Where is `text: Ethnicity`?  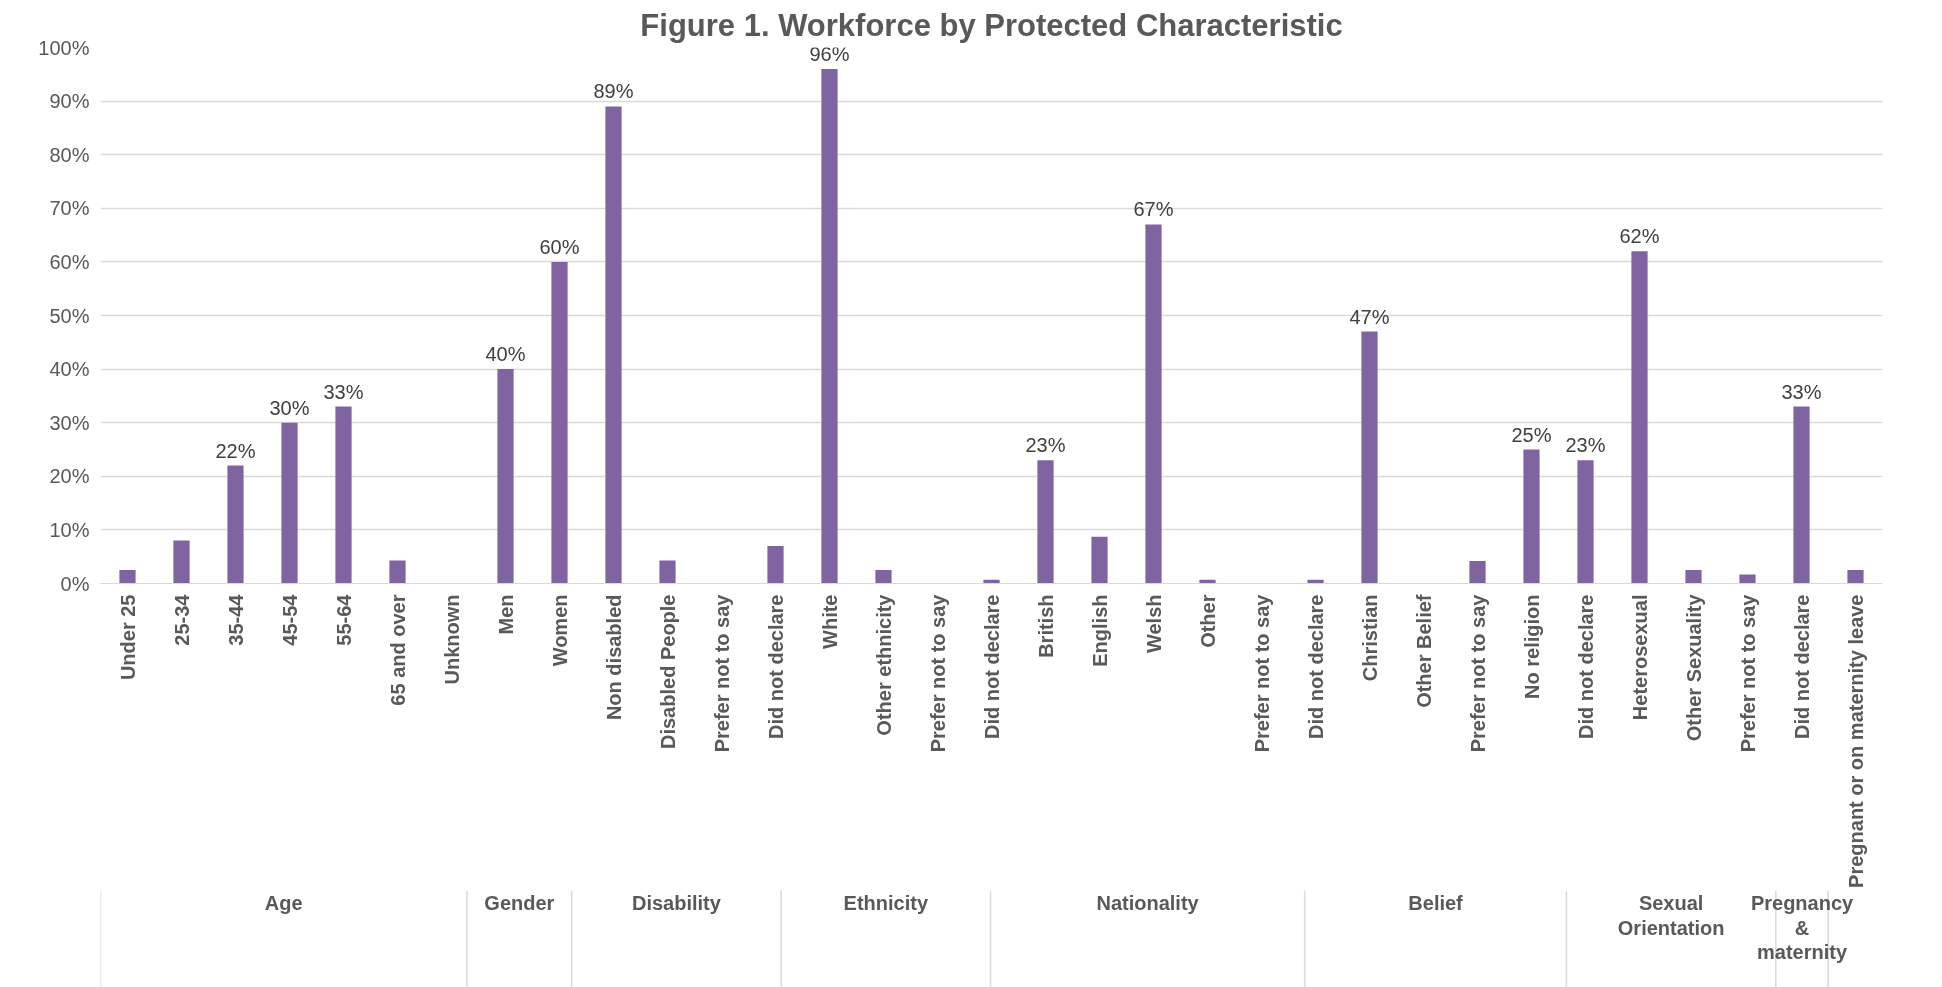
text: Ethnicity is located at coordinates (886, 903).